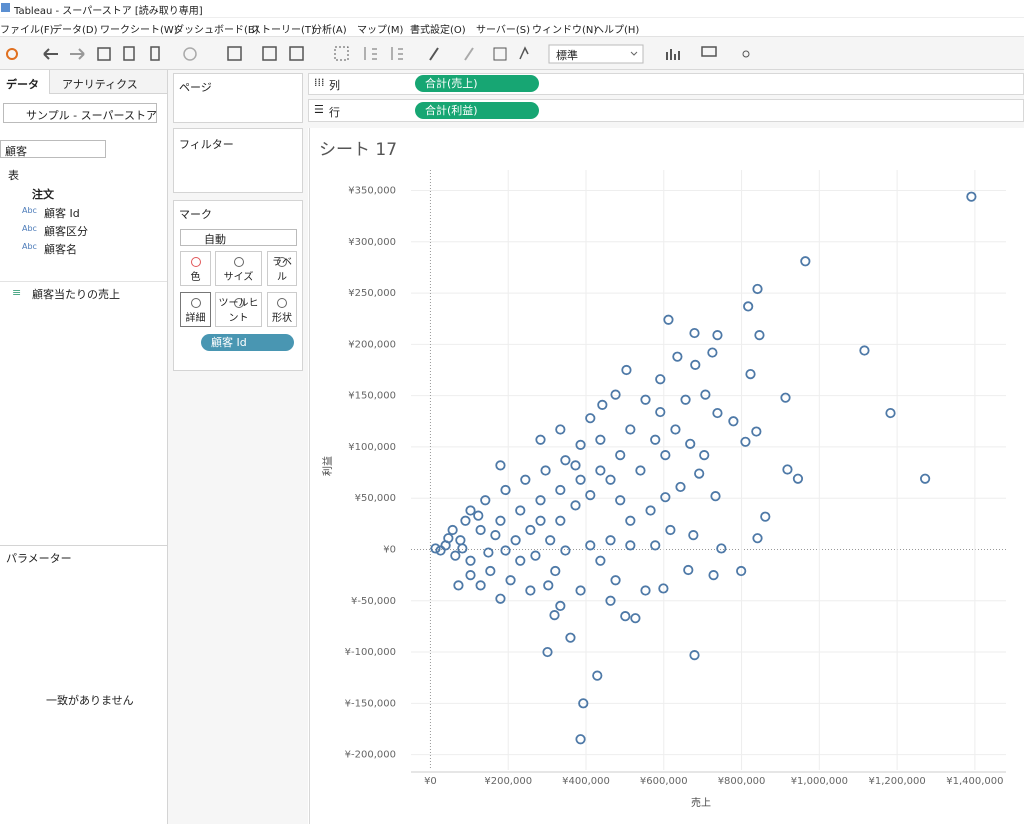  What do you see at coordinates (104, 54) in the screenshot?
I see `save-icon` at bounding box center [104, 54].